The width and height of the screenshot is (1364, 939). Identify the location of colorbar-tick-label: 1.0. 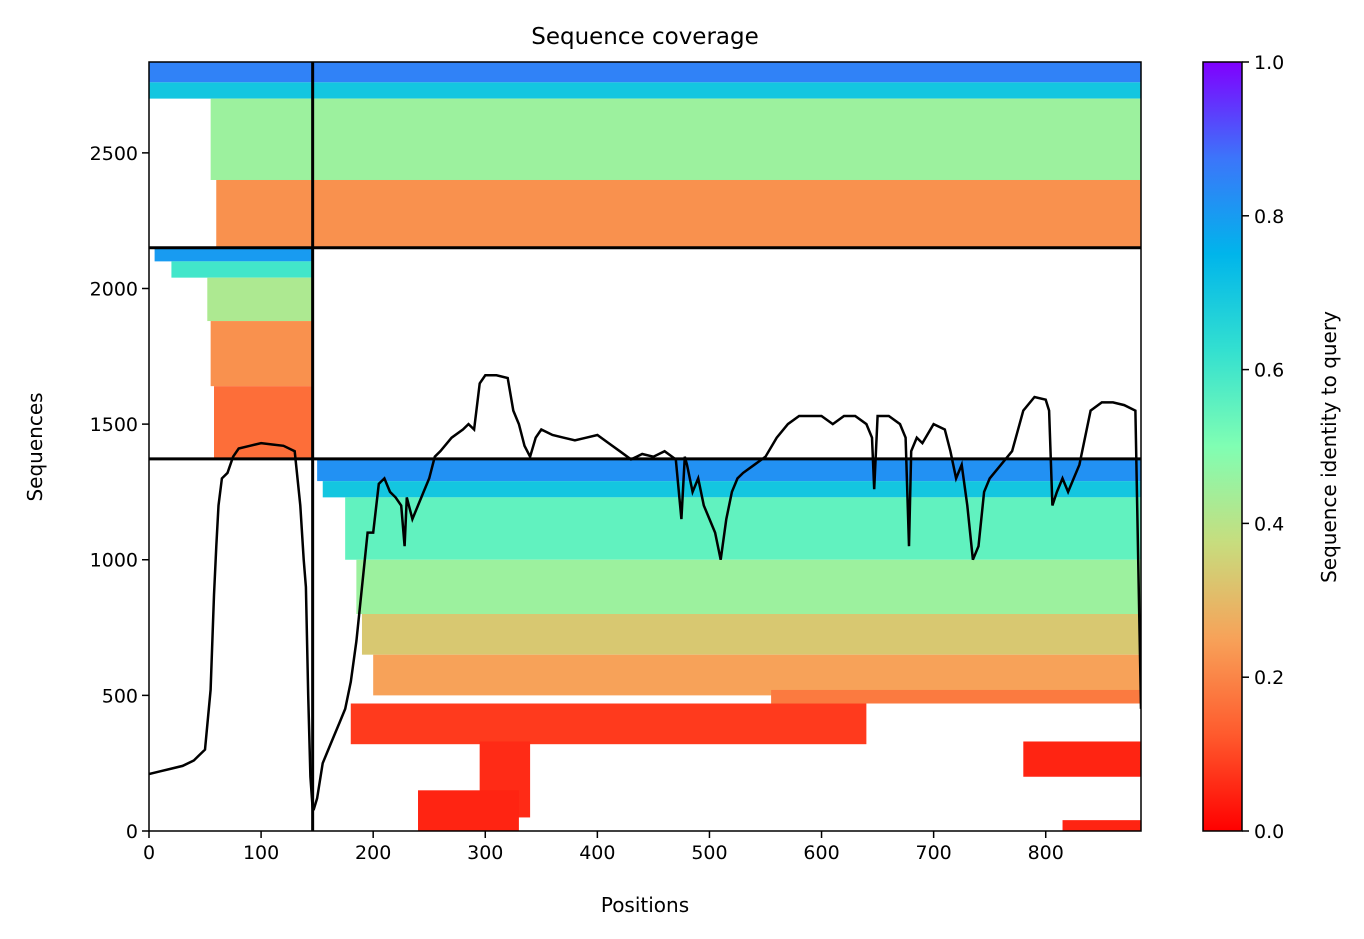
(1269, 63).